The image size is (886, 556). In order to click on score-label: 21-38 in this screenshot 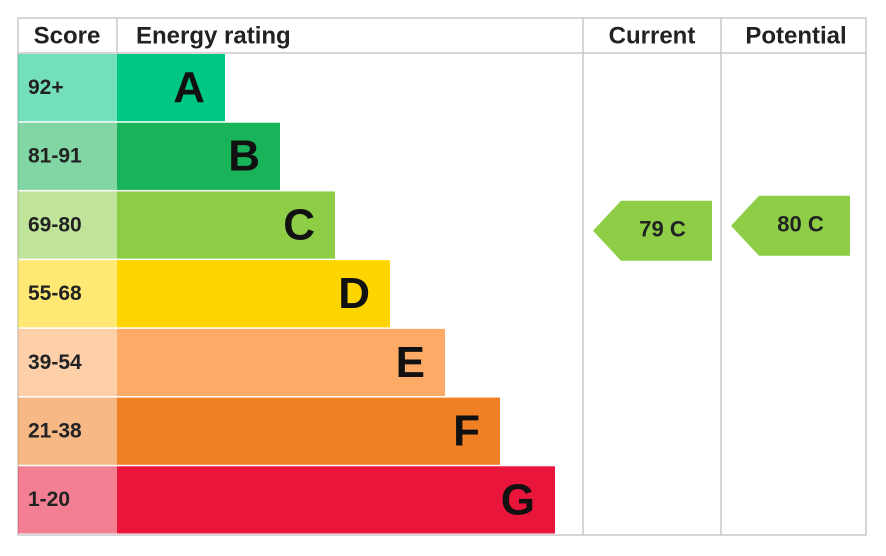, I will do `click(55, 430)`.